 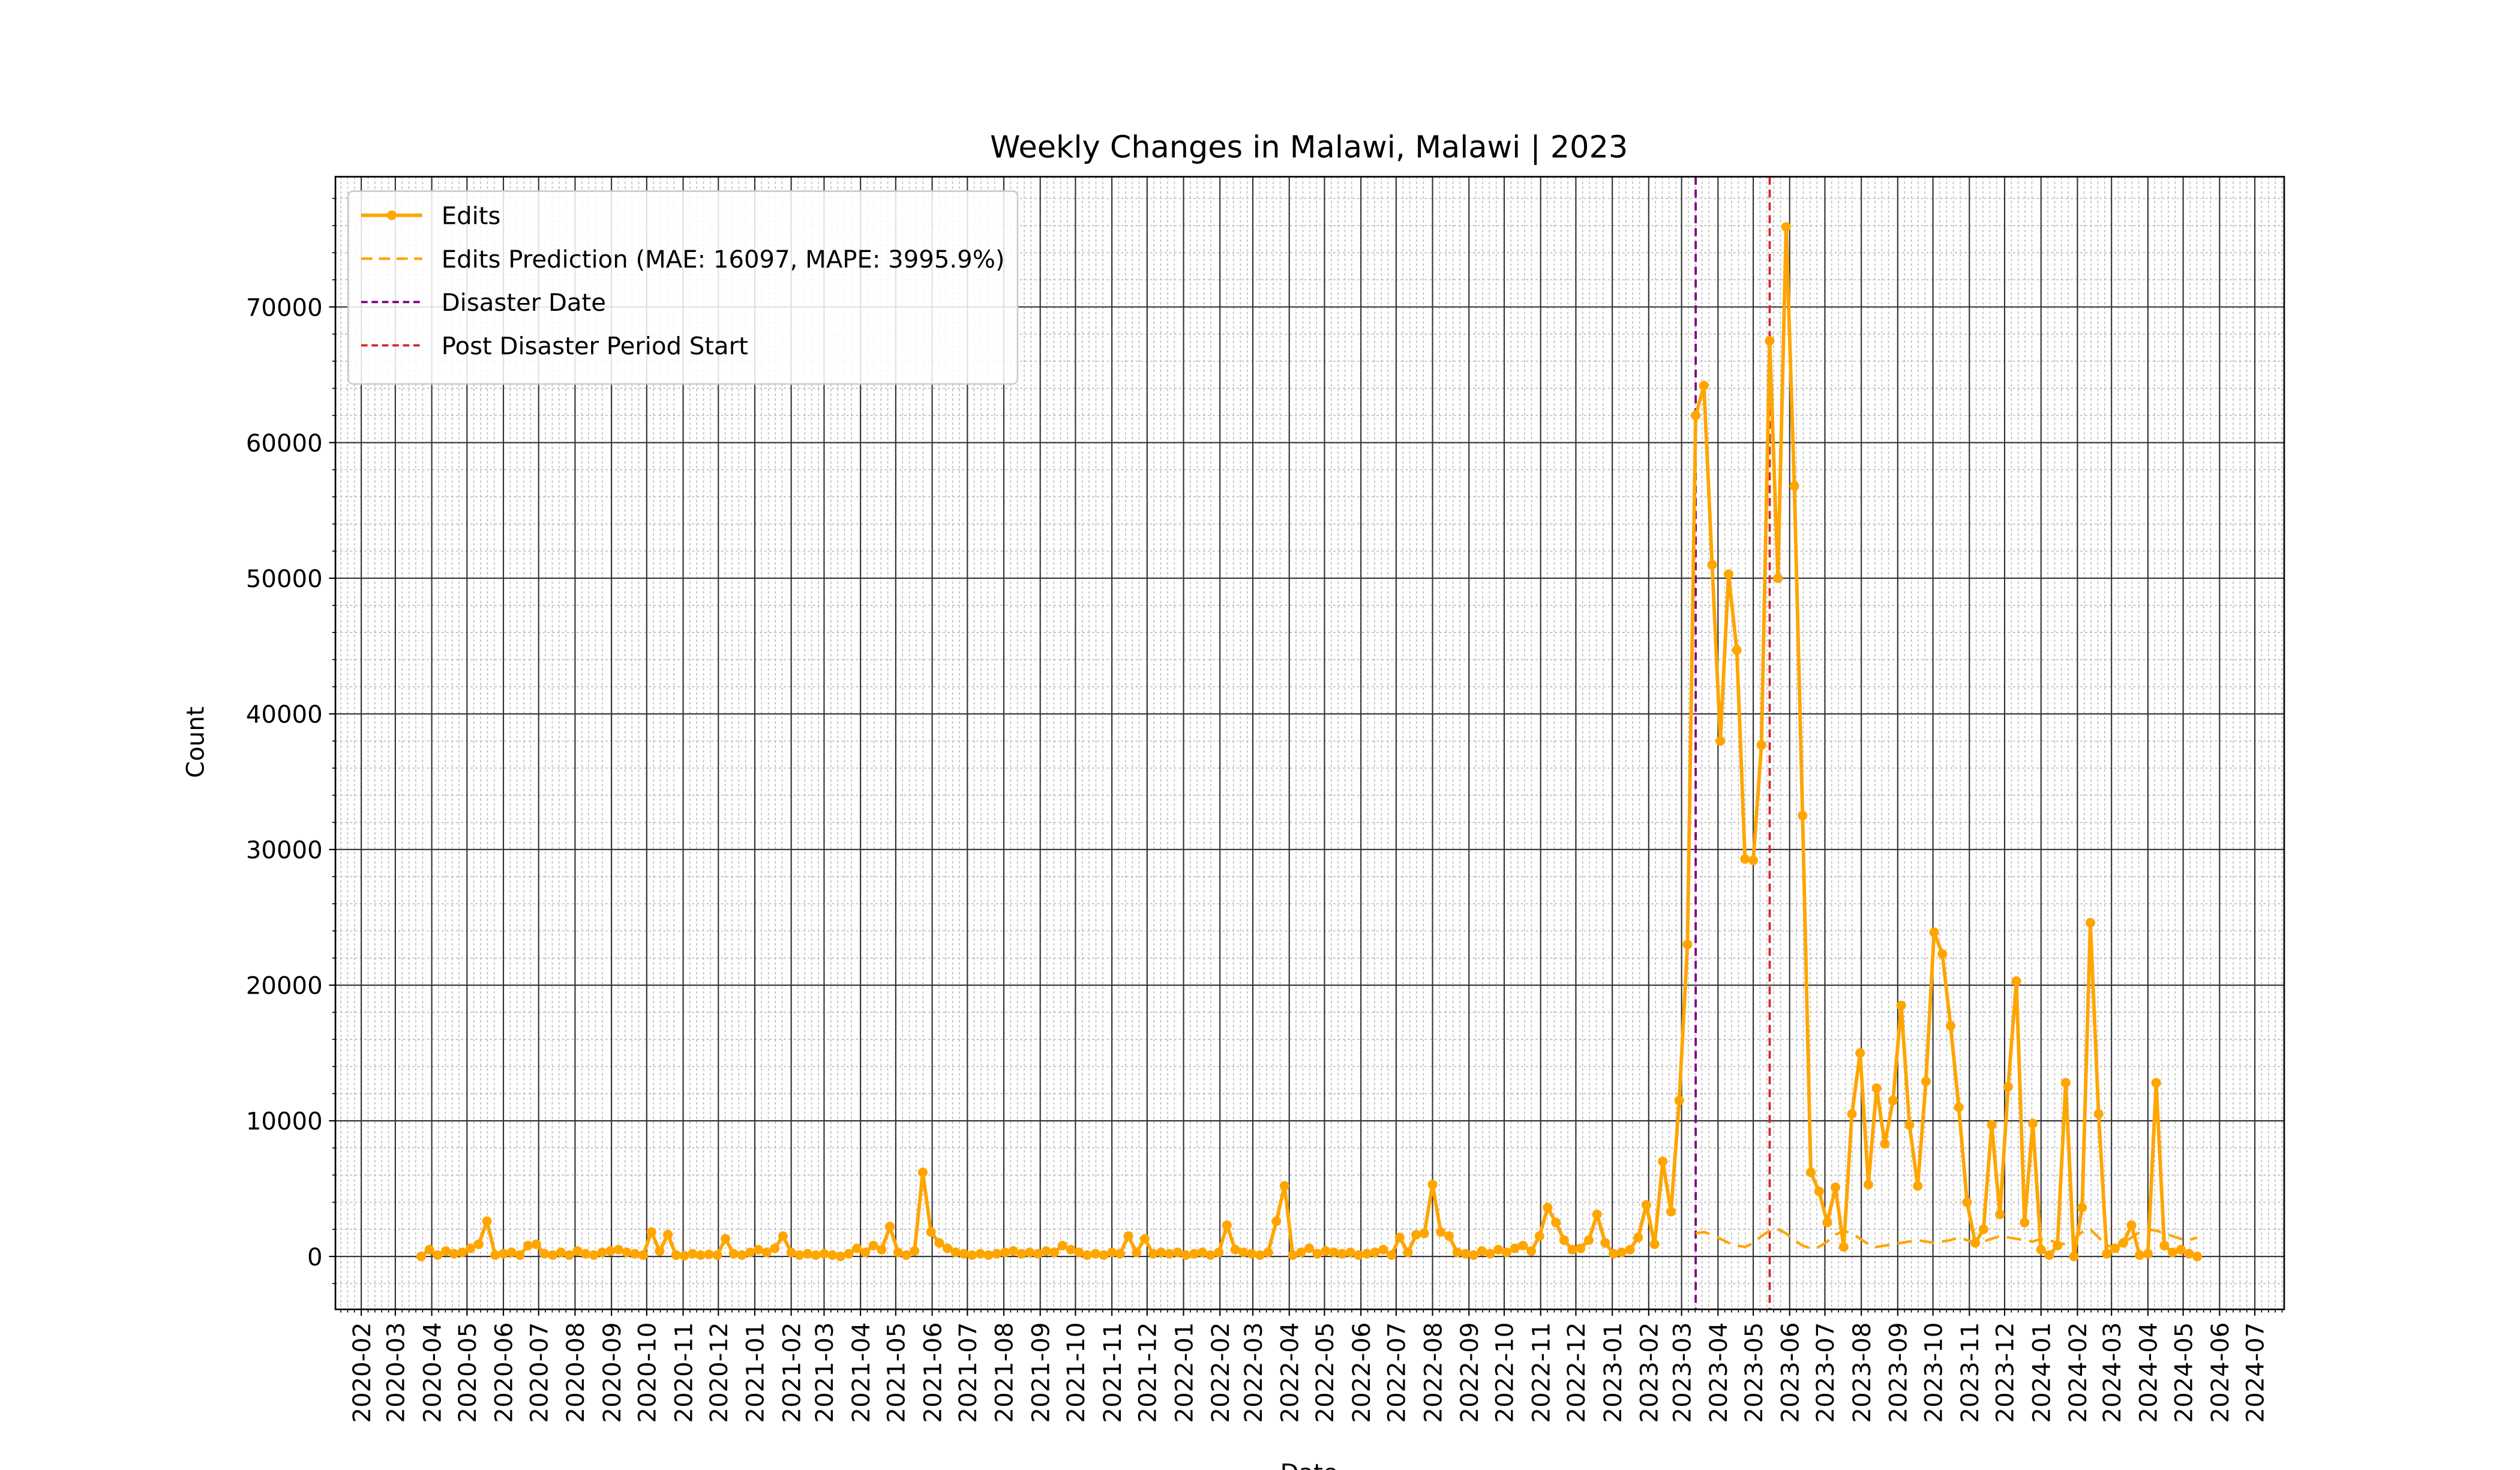 What do you see at coordinates (284, 715) in the screenshot?
I see `y-tick-label: 40000` at bounding box center [284, 715].